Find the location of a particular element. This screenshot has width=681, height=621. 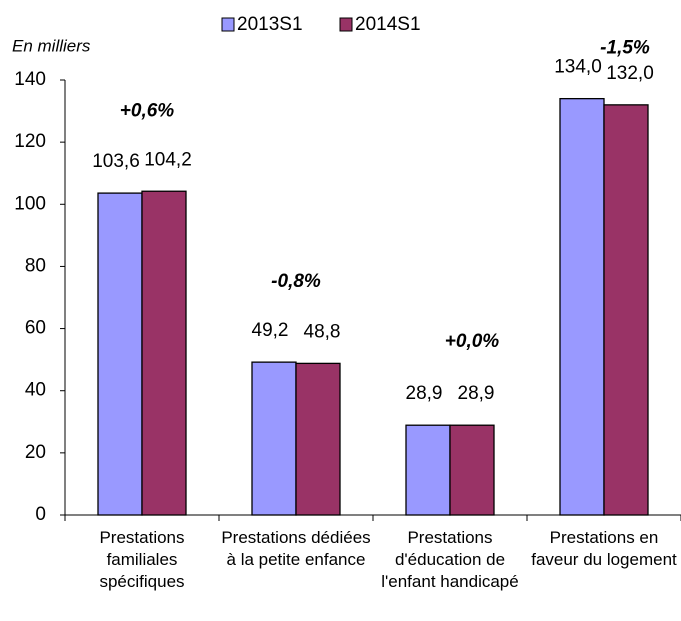

value-label: 132,0 is located at coordinates (630, 73).